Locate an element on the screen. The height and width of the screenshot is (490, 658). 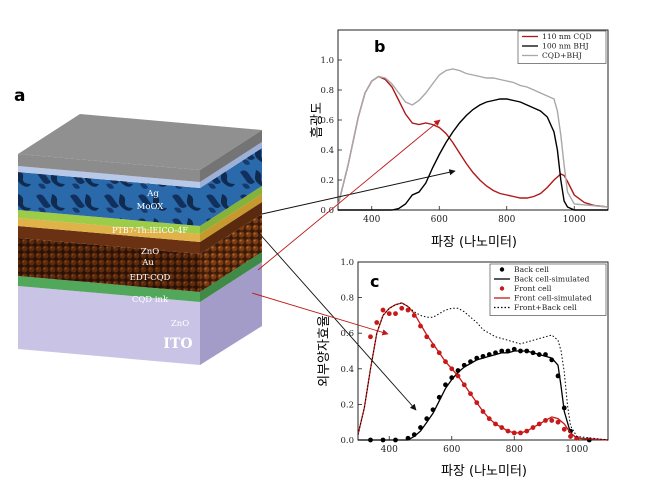
series-cqd-bhj is located at coordinates (473, 138).